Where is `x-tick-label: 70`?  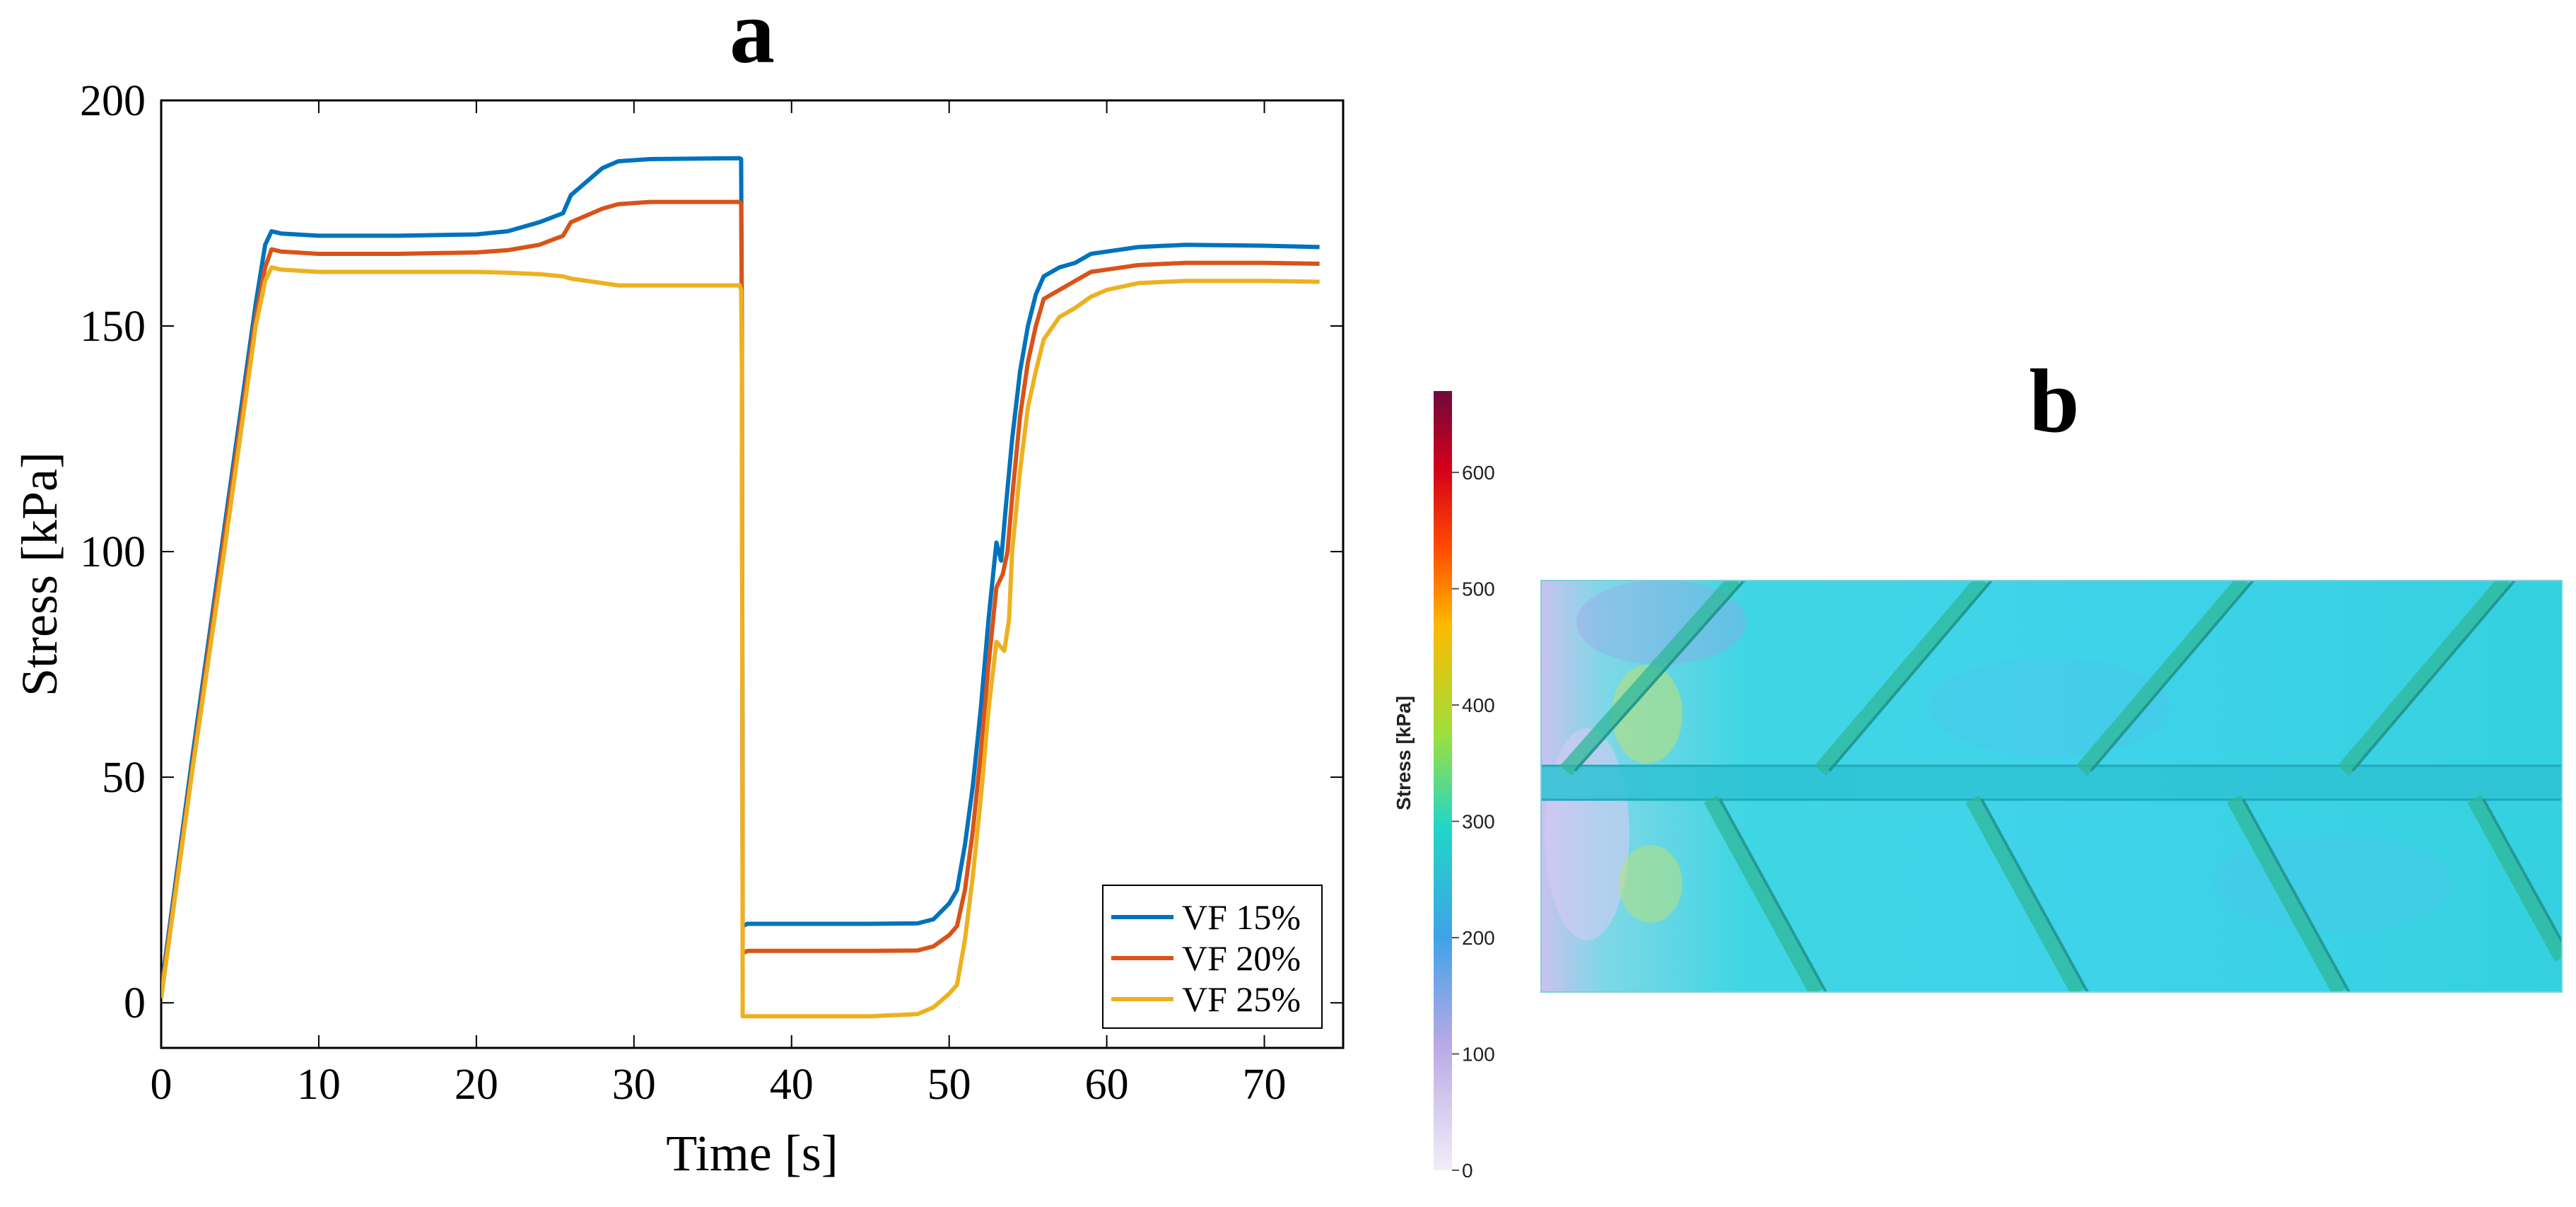 x-tick-label: 70 is located at coordinates (1265, 1085).